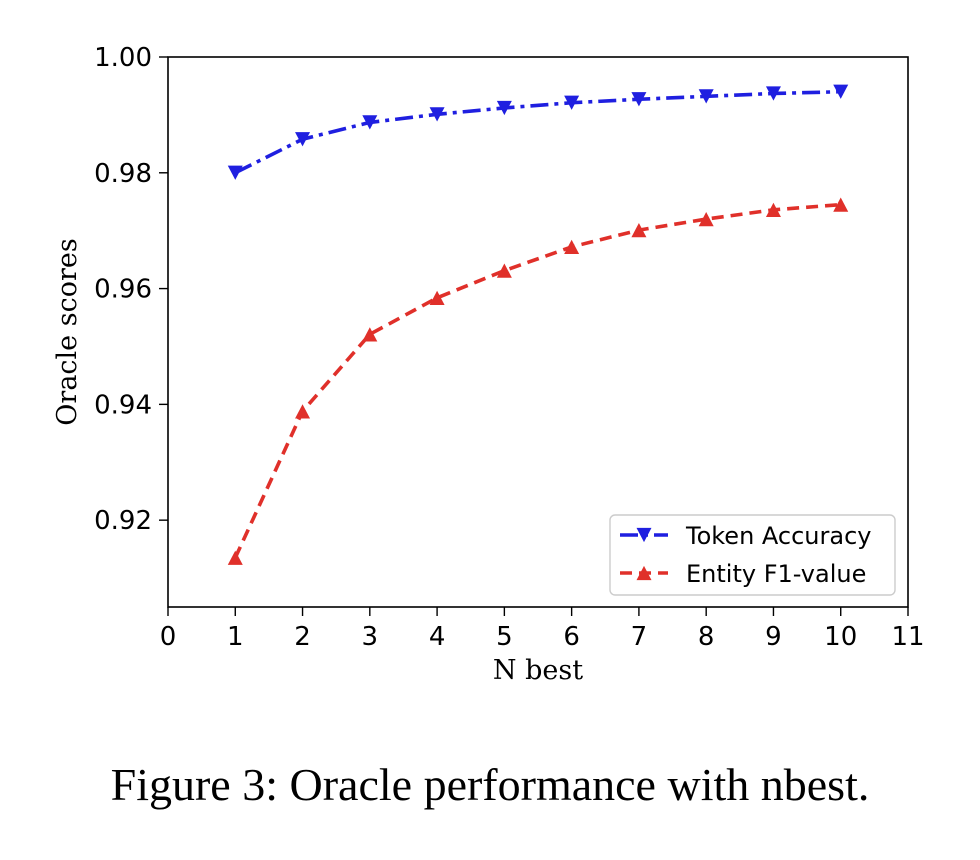  What do you see at coordinates (571, 637) in the screenshot?
I see `x-tick-label: 6` at bounding box center [571, 637].